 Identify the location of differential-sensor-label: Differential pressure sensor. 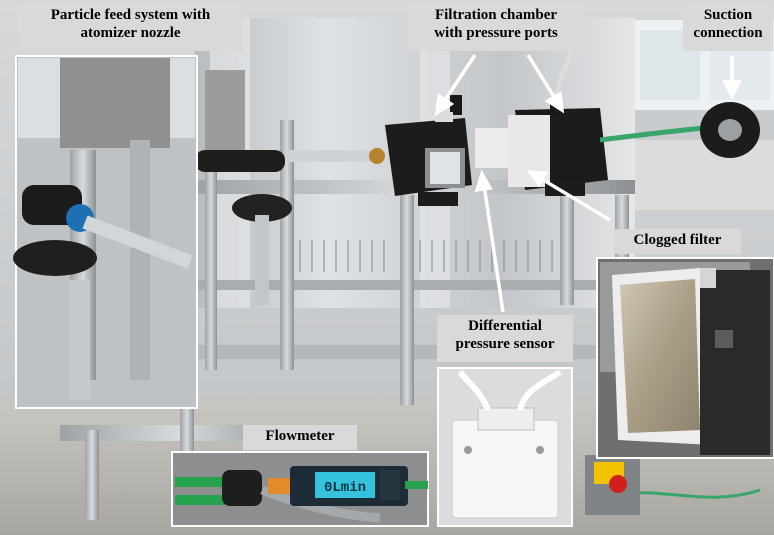
(505, 338).